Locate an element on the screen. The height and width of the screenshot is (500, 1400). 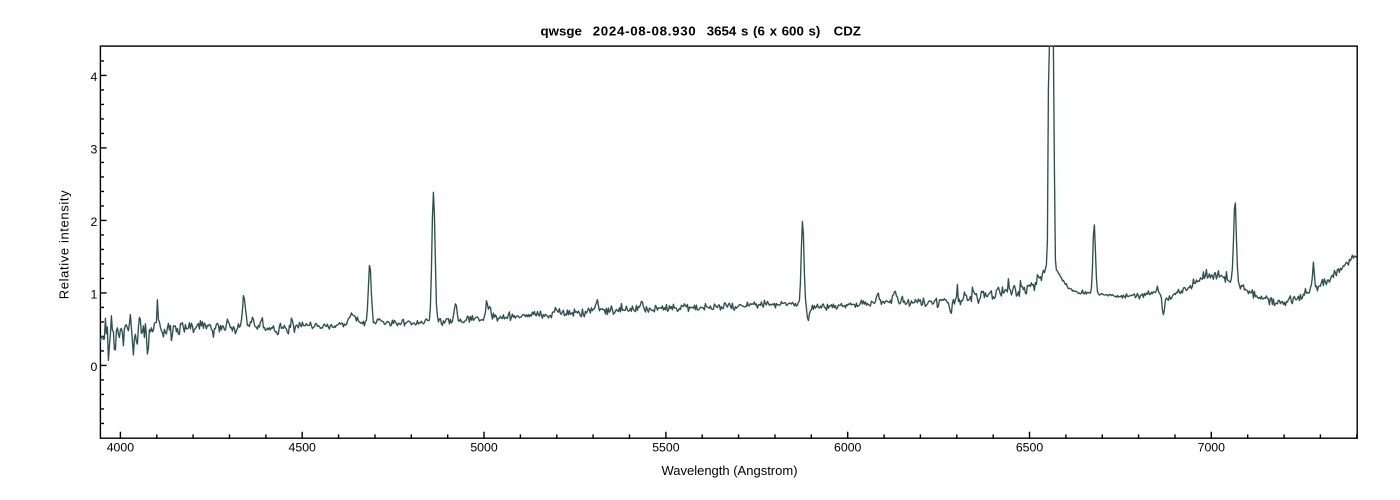
svg-text: 4 is located at coordinates (94, 77).